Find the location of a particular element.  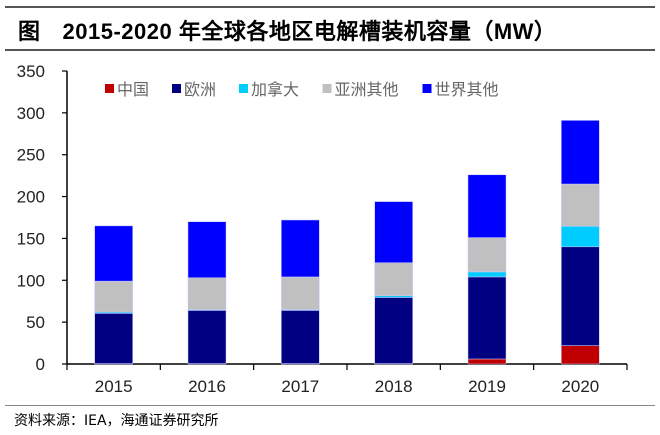

bar-segment-欧洲-2016 is located at coordinates (207, 337).